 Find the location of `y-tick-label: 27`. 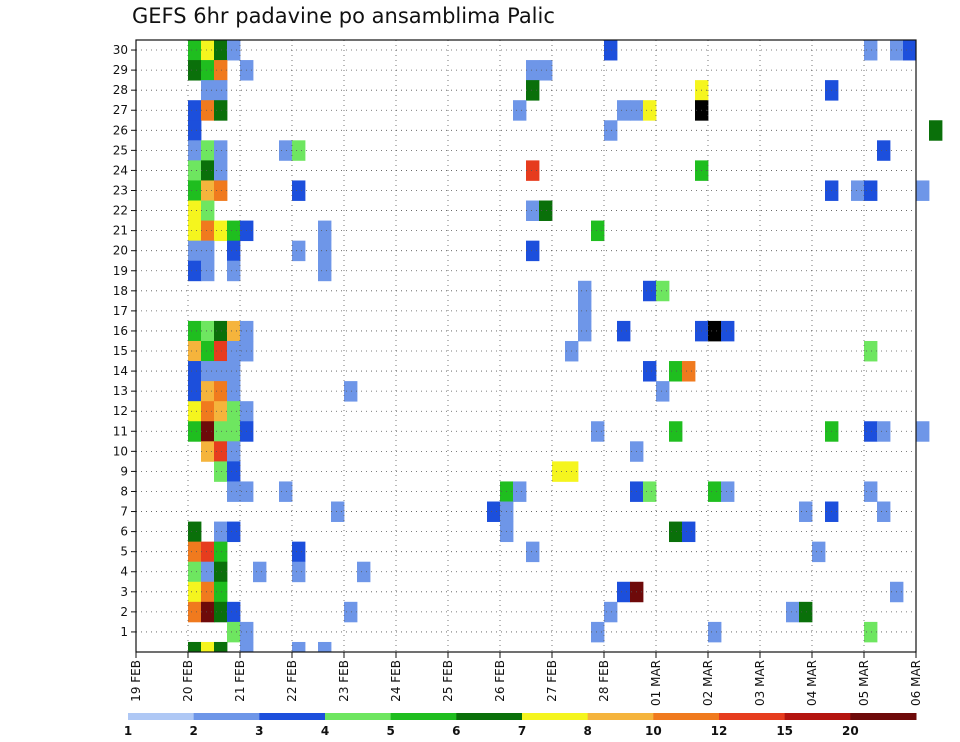

y-tick-label: 27 is located at coordinates (120, 110).